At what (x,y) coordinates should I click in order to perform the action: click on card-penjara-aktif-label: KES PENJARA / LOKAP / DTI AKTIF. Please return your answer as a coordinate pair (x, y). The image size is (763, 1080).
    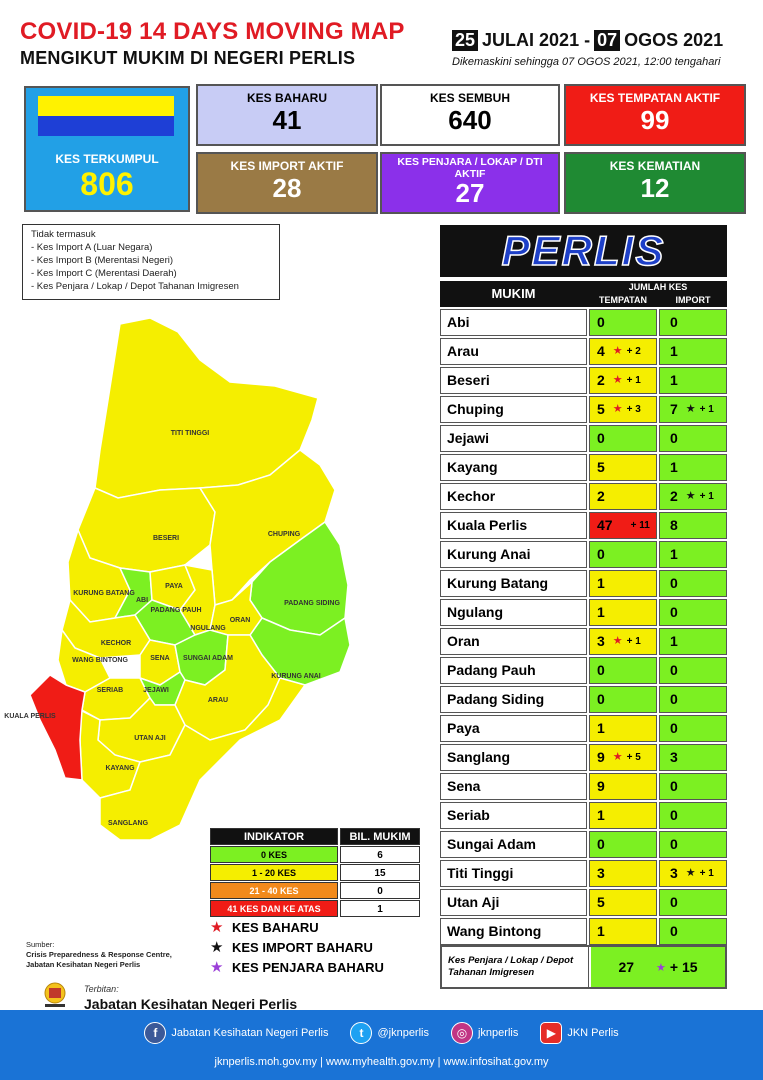
    Looking at the image, I should click on (470, 168).